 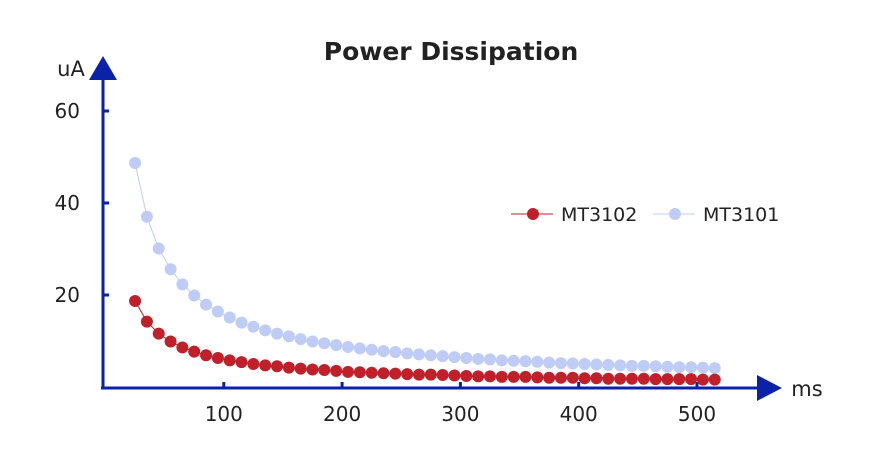 What do you see at coordinates (71, 69) in the screenshot?
I see `y-axis-label: uA` at bounding box center [71, 69].